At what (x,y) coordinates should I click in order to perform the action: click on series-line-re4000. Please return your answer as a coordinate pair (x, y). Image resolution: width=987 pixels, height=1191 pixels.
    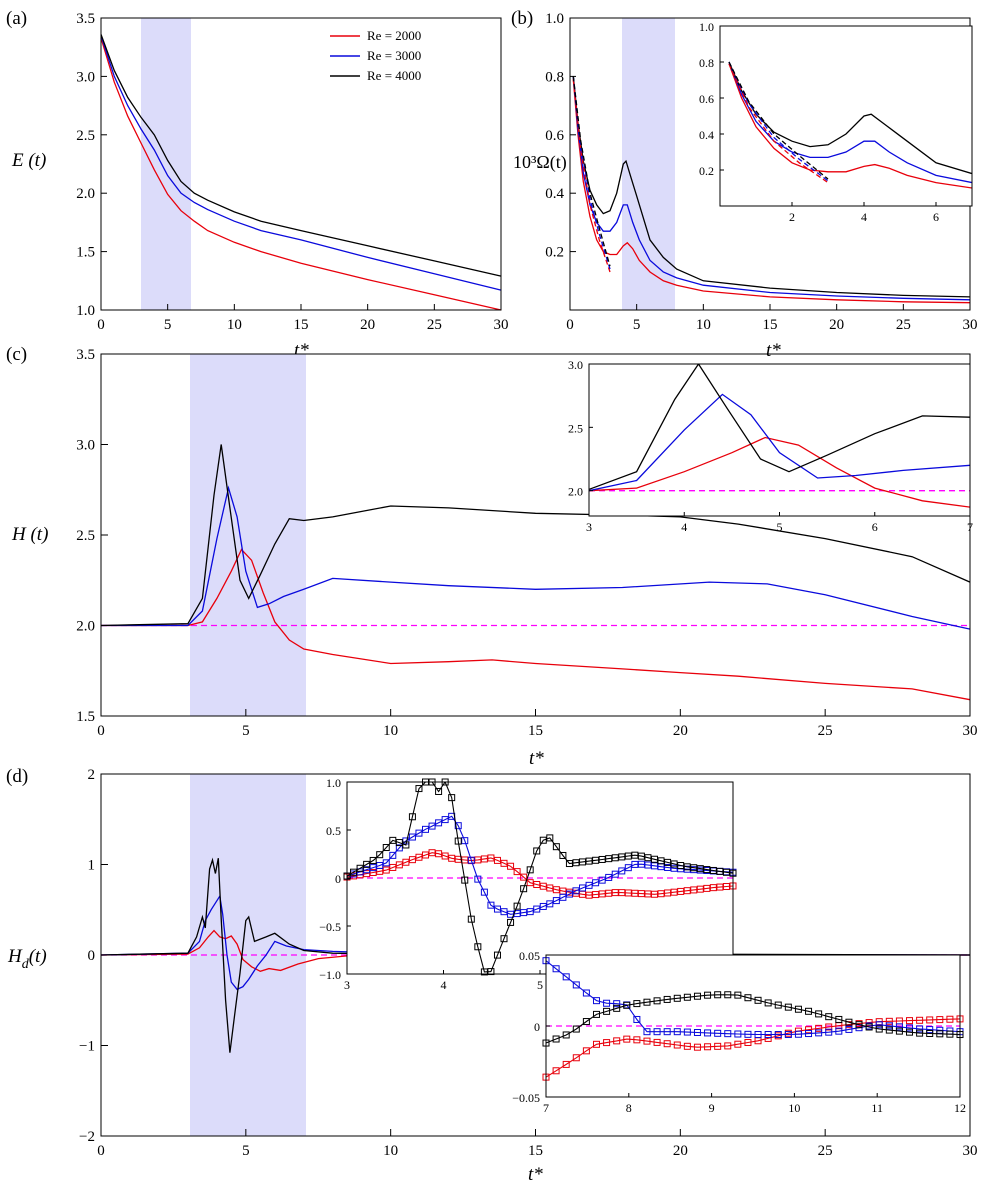
    Looking at the image, I should click on (535, 535).